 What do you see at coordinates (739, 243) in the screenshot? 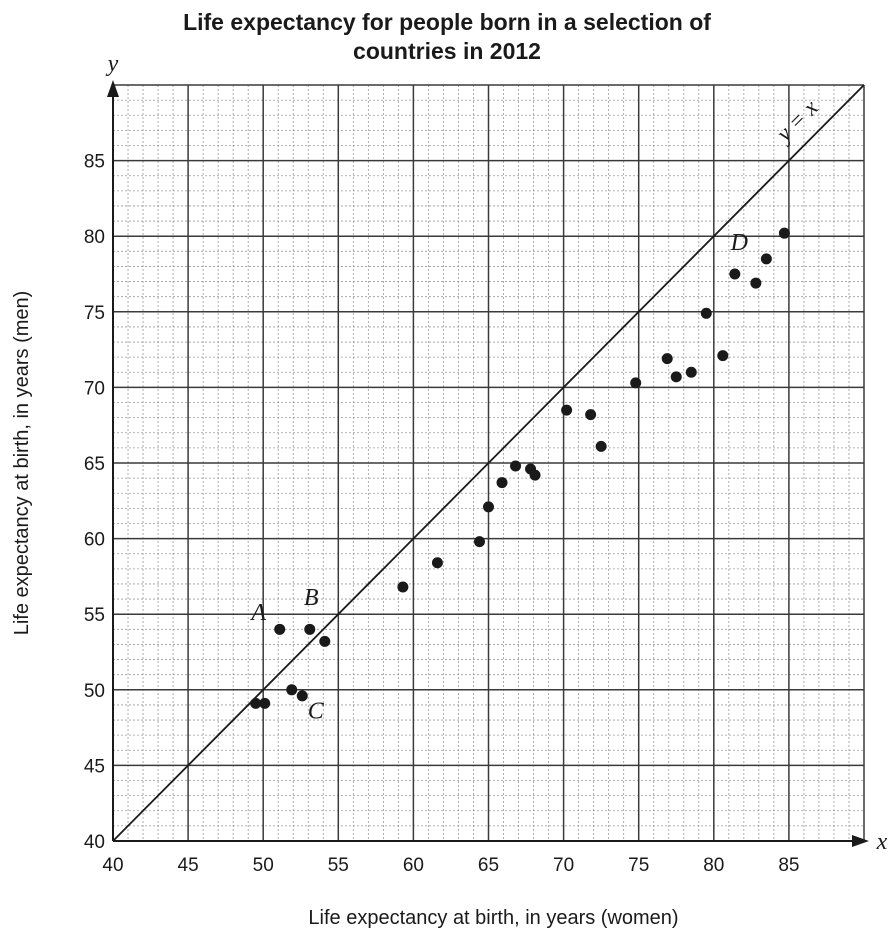
I see `point-label-d: D` at bounding box center [739, 243].